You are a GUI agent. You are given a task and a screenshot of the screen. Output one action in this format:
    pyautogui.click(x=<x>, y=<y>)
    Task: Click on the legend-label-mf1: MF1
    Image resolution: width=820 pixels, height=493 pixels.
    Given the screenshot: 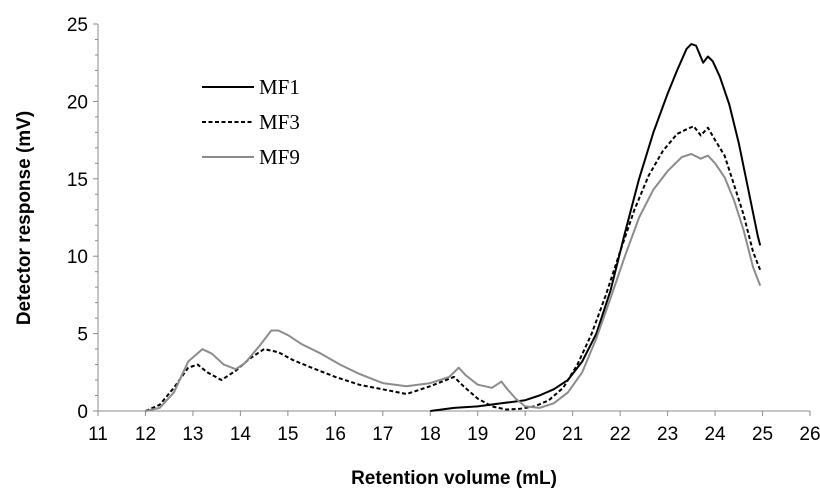 What is the action you would take?
    pyautogui.click(x=279, y=87)
    